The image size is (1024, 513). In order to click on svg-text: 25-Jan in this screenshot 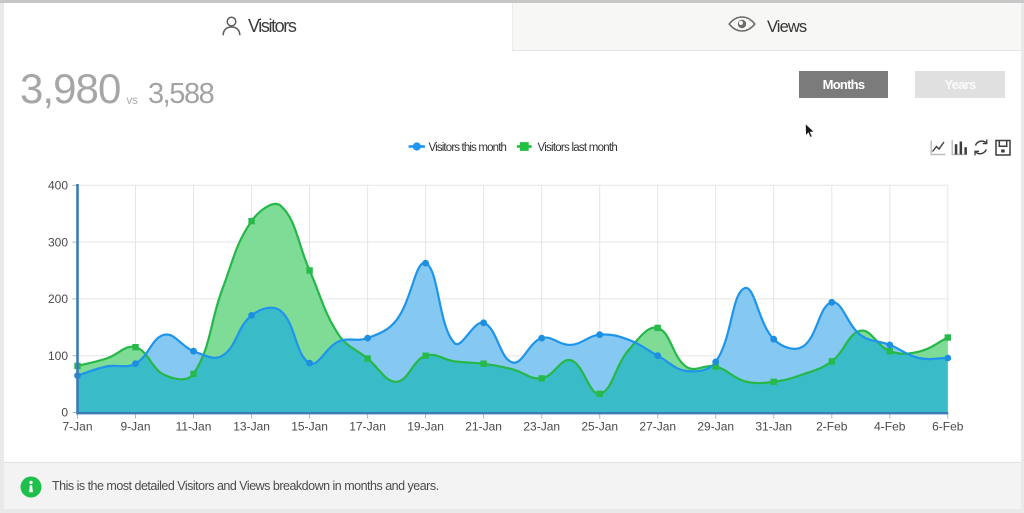, I will do `click(599, 427)`.